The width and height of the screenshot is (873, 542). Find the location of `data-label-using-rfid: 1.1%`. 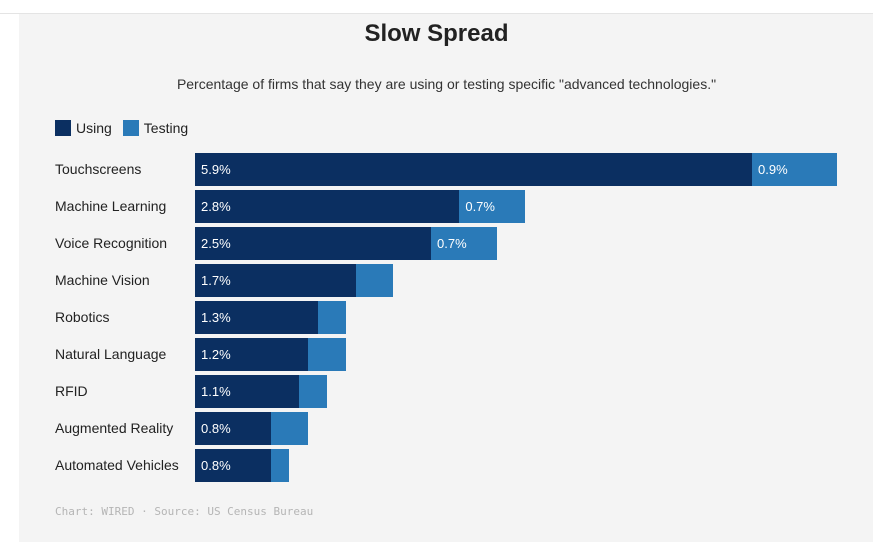

data-label-using-rfid: 1.1% is located at coordinates (216, 391).